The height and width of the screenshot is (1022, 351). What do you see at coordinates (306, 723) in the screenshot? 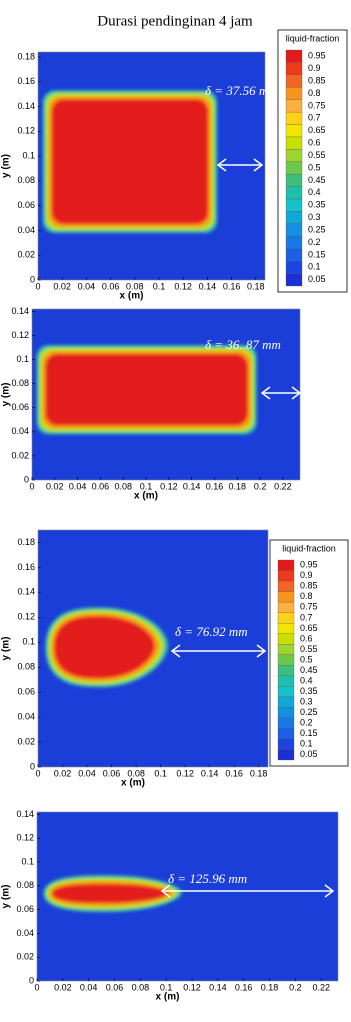
I see `colorbar-tick-label: 0.2` at bounding box center [306, 723].